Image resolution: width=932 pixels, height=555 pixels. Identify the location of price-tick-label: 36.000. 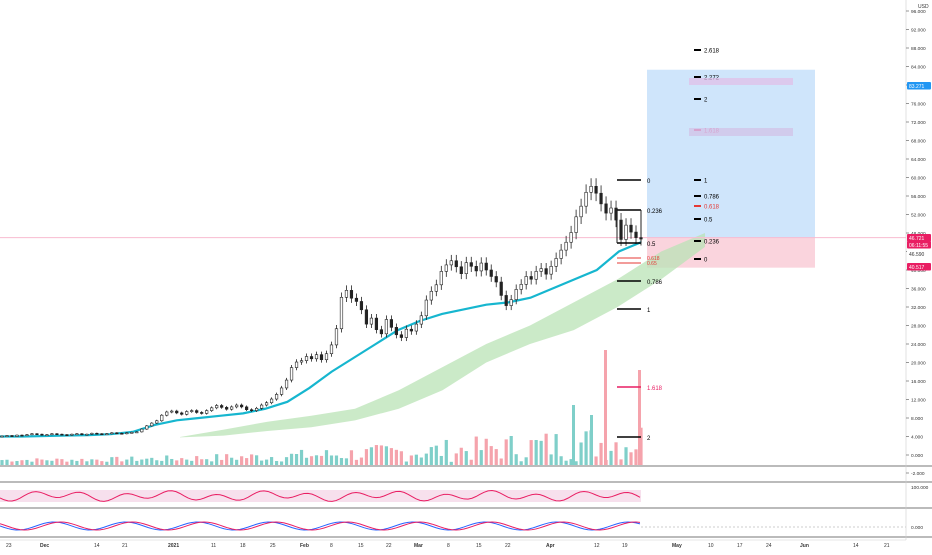
(918, 290).